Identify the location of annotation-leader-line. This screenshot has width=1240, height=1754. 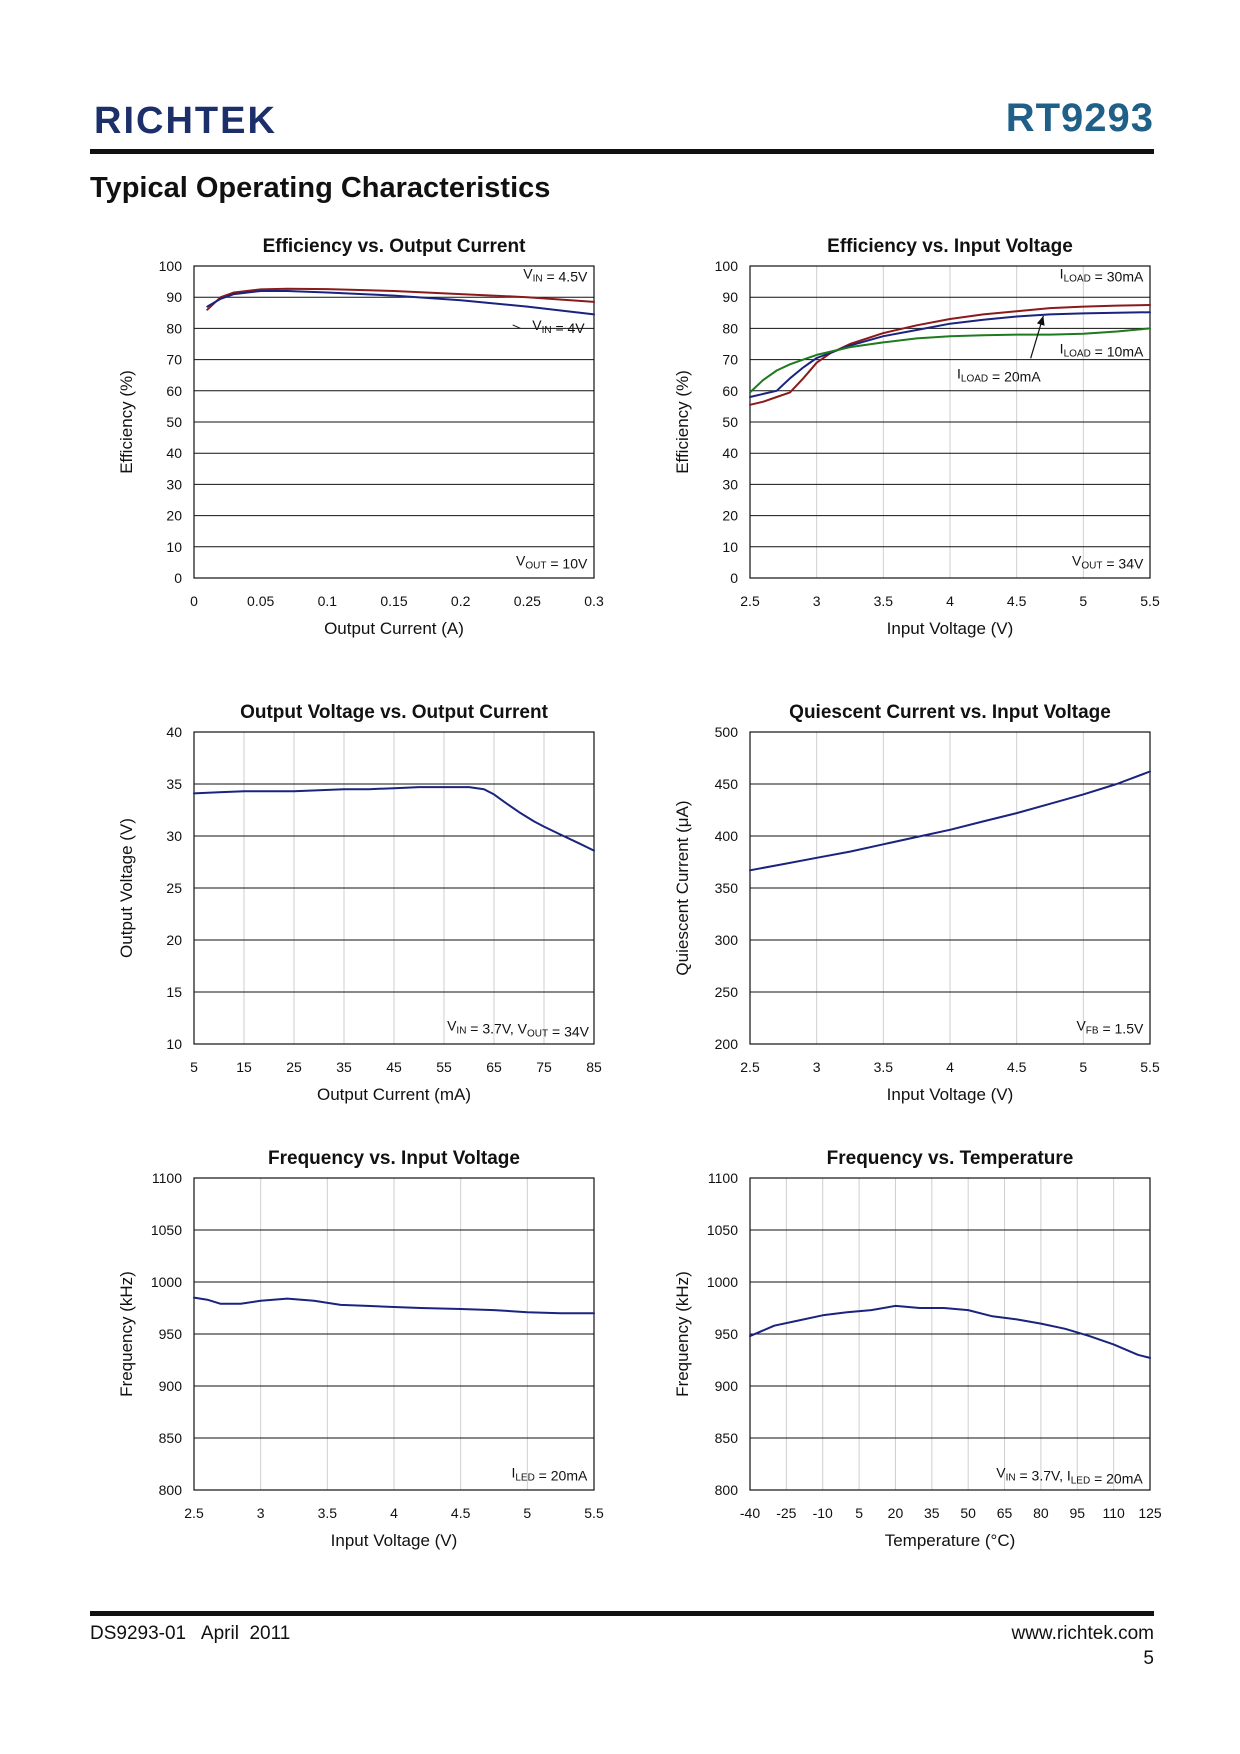
(516, 326).